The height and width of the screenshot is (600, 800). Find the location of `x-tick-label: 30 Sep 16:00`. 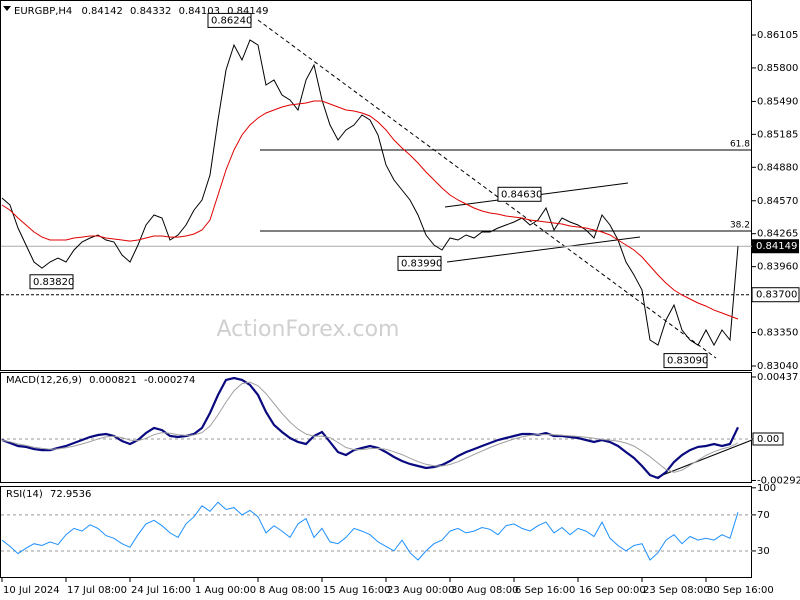

x-tick-label: 30 Sep 16:00 is located at coordinates (740, 590).